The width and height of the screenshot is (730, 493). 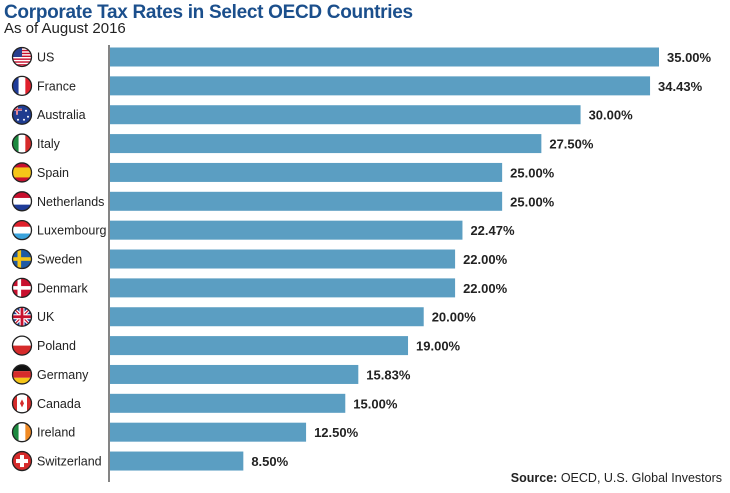 I want to click on netherlands-flag-icon, so click(x=22, y=201).